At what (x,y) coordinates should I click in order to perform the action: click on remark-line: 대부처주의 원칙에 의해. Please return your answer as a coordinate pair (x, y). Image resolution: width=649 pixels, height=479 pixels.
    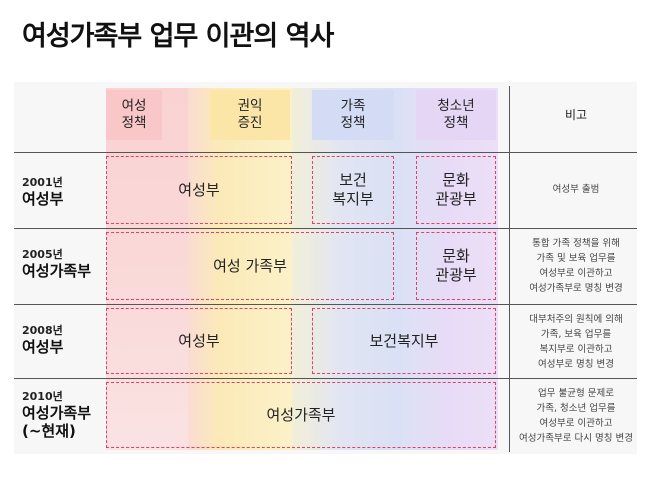
    Looking at the image, I should click on (576, 319).